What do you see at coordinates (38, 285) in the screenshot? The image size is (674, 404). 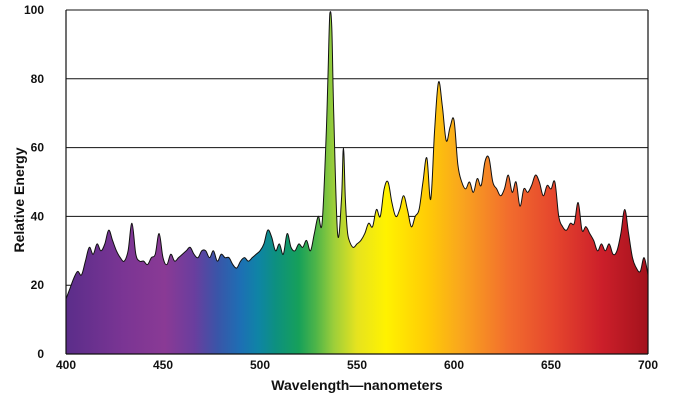 I see `y-tick-label: 20` at bounding box center [38, 285].